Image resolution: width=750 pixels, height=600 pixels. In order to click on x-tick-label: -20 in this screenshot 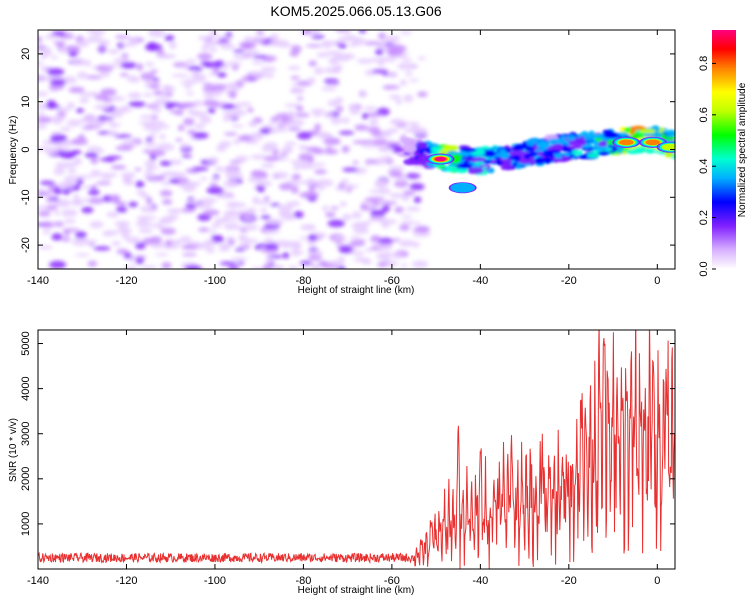, I will do `click(569, 581)`.